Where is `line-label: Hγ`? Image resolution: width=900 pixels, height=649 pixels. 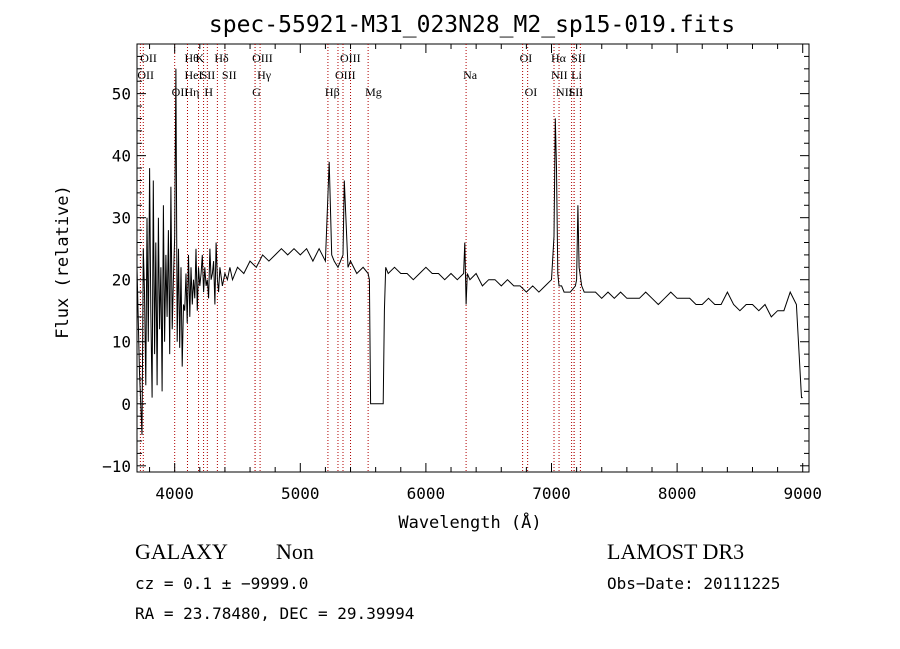
line-label: Hγ is located at coordinates (264, 75).